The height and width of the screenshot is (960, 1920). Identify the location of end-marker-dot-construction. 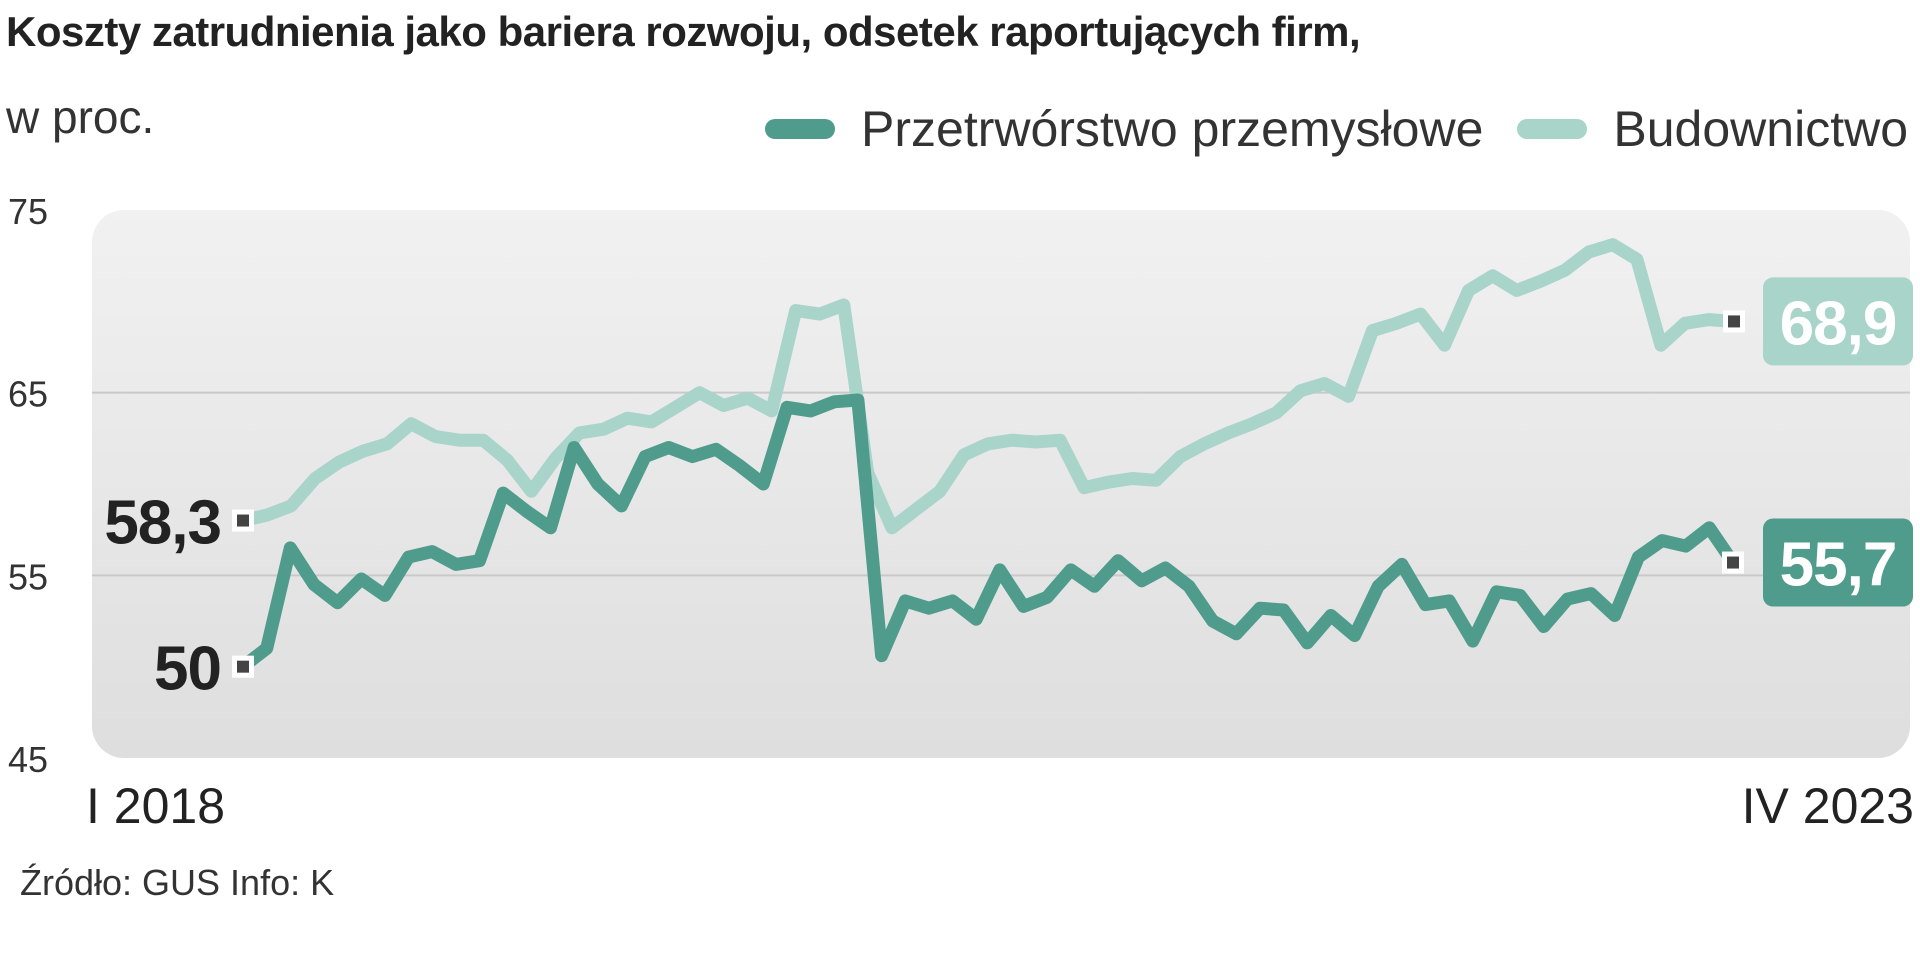
(1734, 321).